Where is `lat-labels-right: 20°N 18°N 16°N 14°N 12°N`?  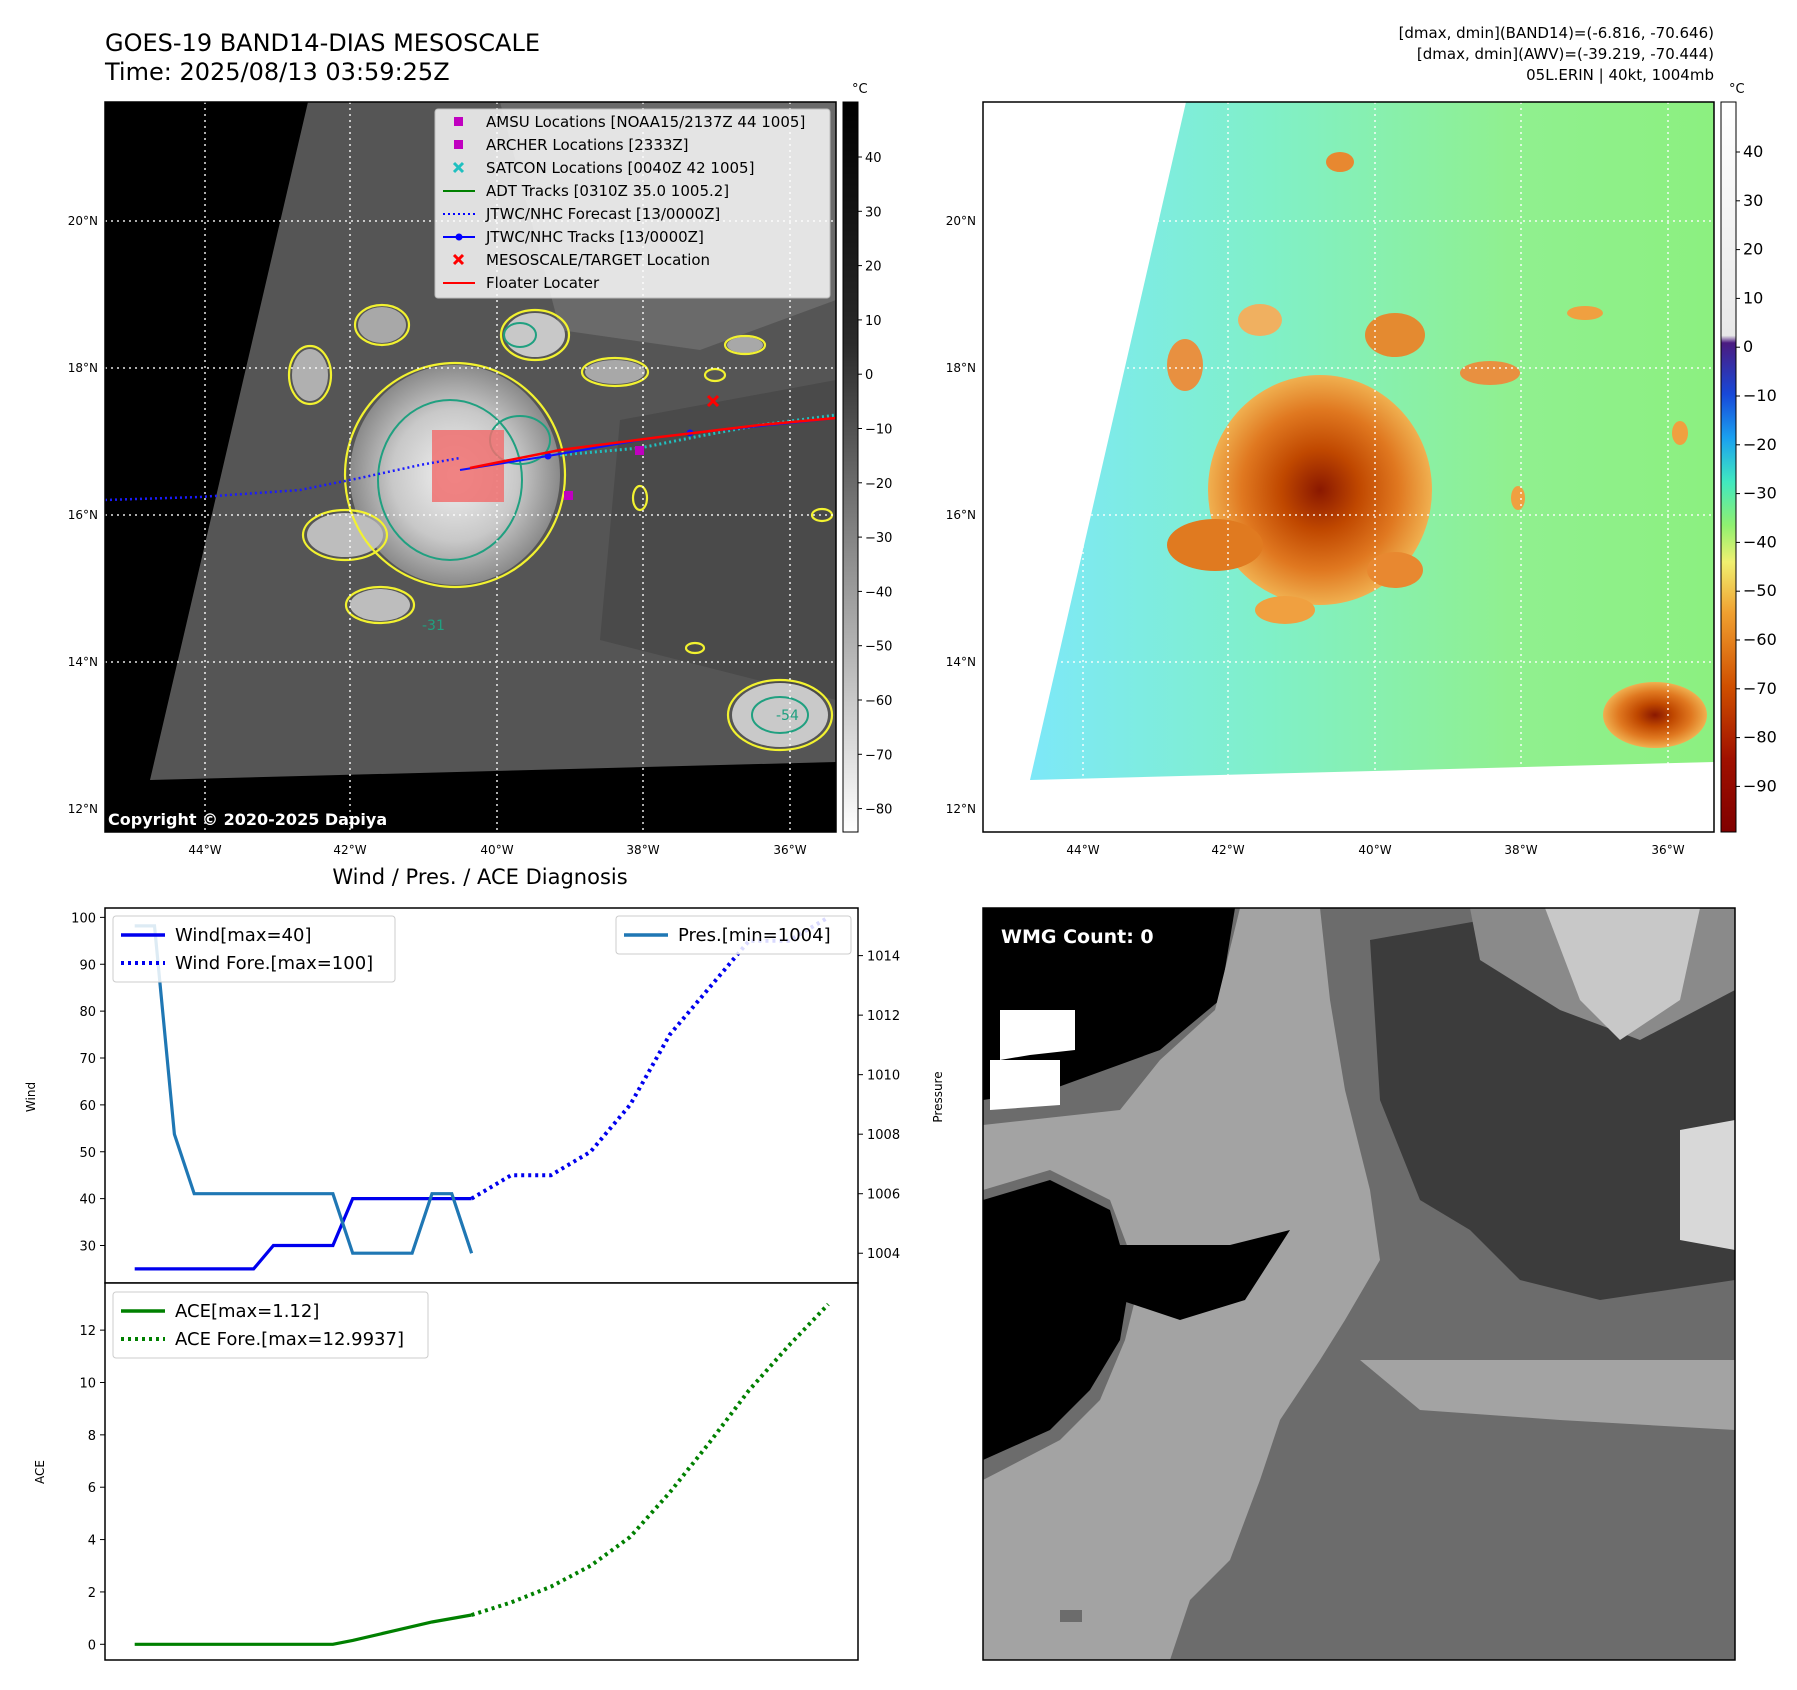 lat-labels-right: 20°N 18°N 16°N 14°N 12°N is located at coordinates (961, 515).